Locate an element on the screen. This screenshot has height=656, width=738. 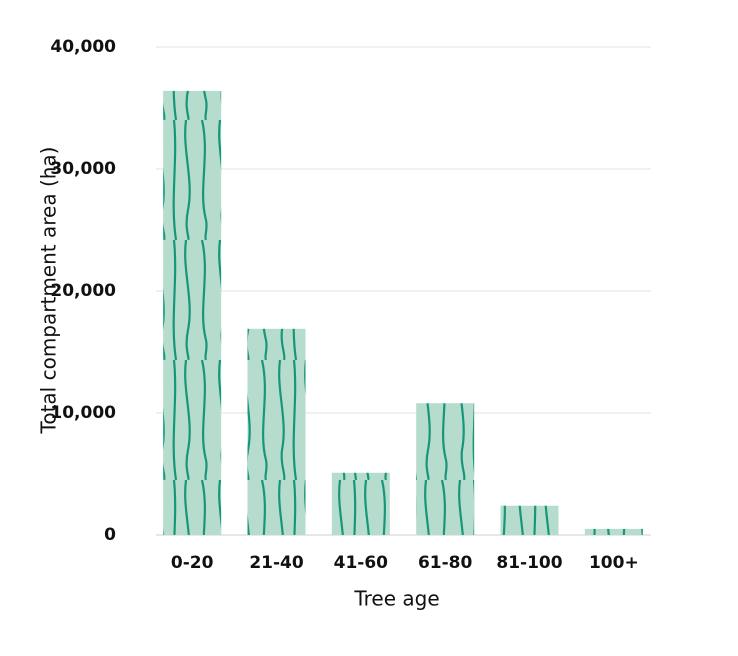
x-tick-label: 81-100 is located at coordinates (529, 563).